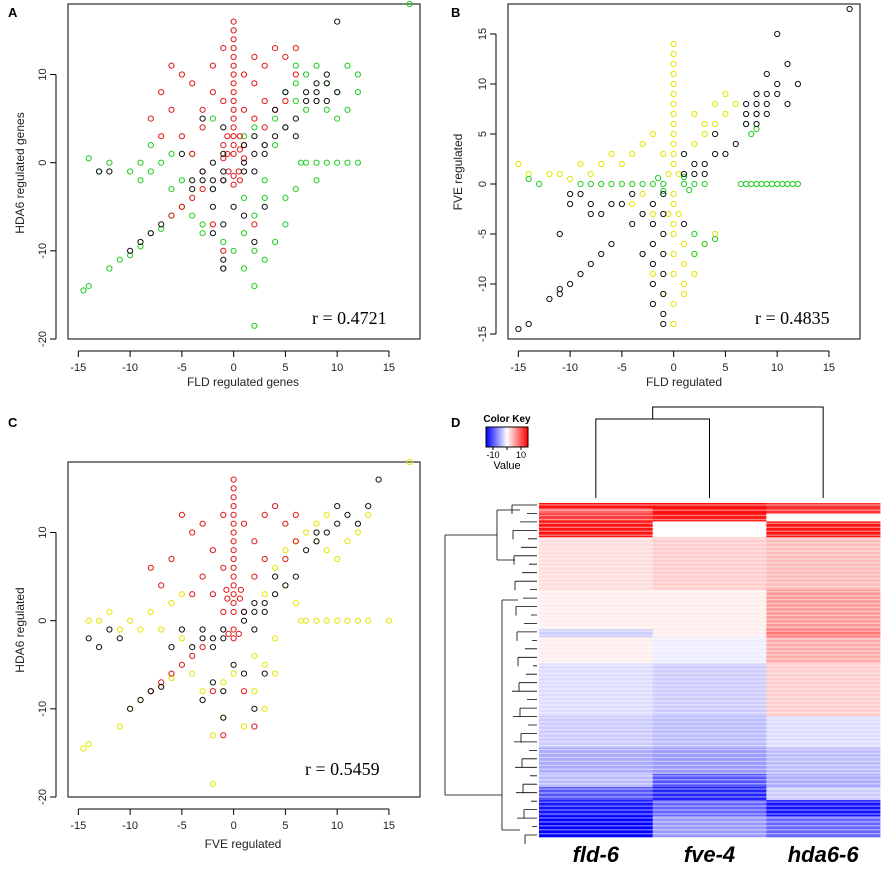 Image resolution: width=892 pixels, height=871 pixels. What do you see at coordinates (130, 368) in the screenshot?
I see `x-tick-label: -10` at bounding box center [130, 368].